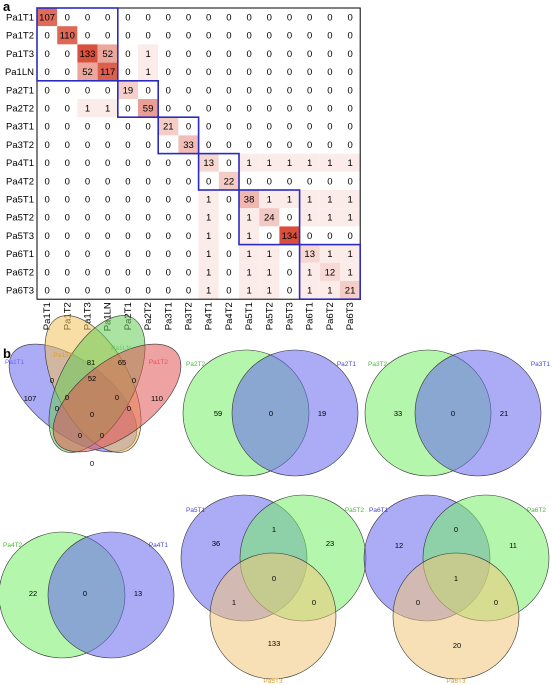 This screenshot has height=685, width=552. I want to click on venn-set-circle, so click(456, 616).